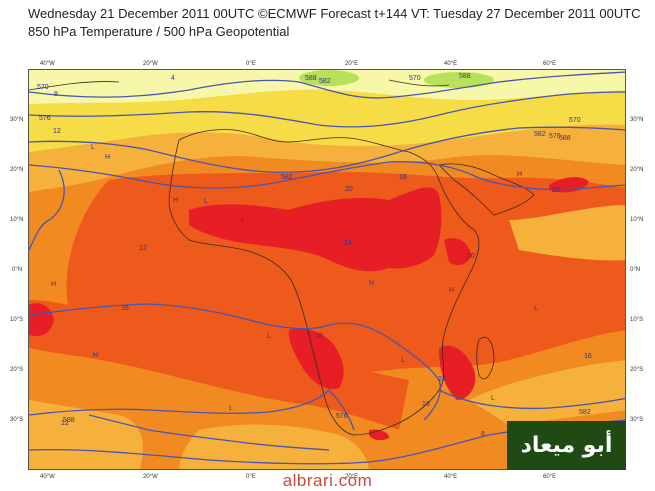  What do you see at coordinates (17, 220) in the screenshot?
I see `lat-label-left: 10°N` at bounding box center [17, 220].